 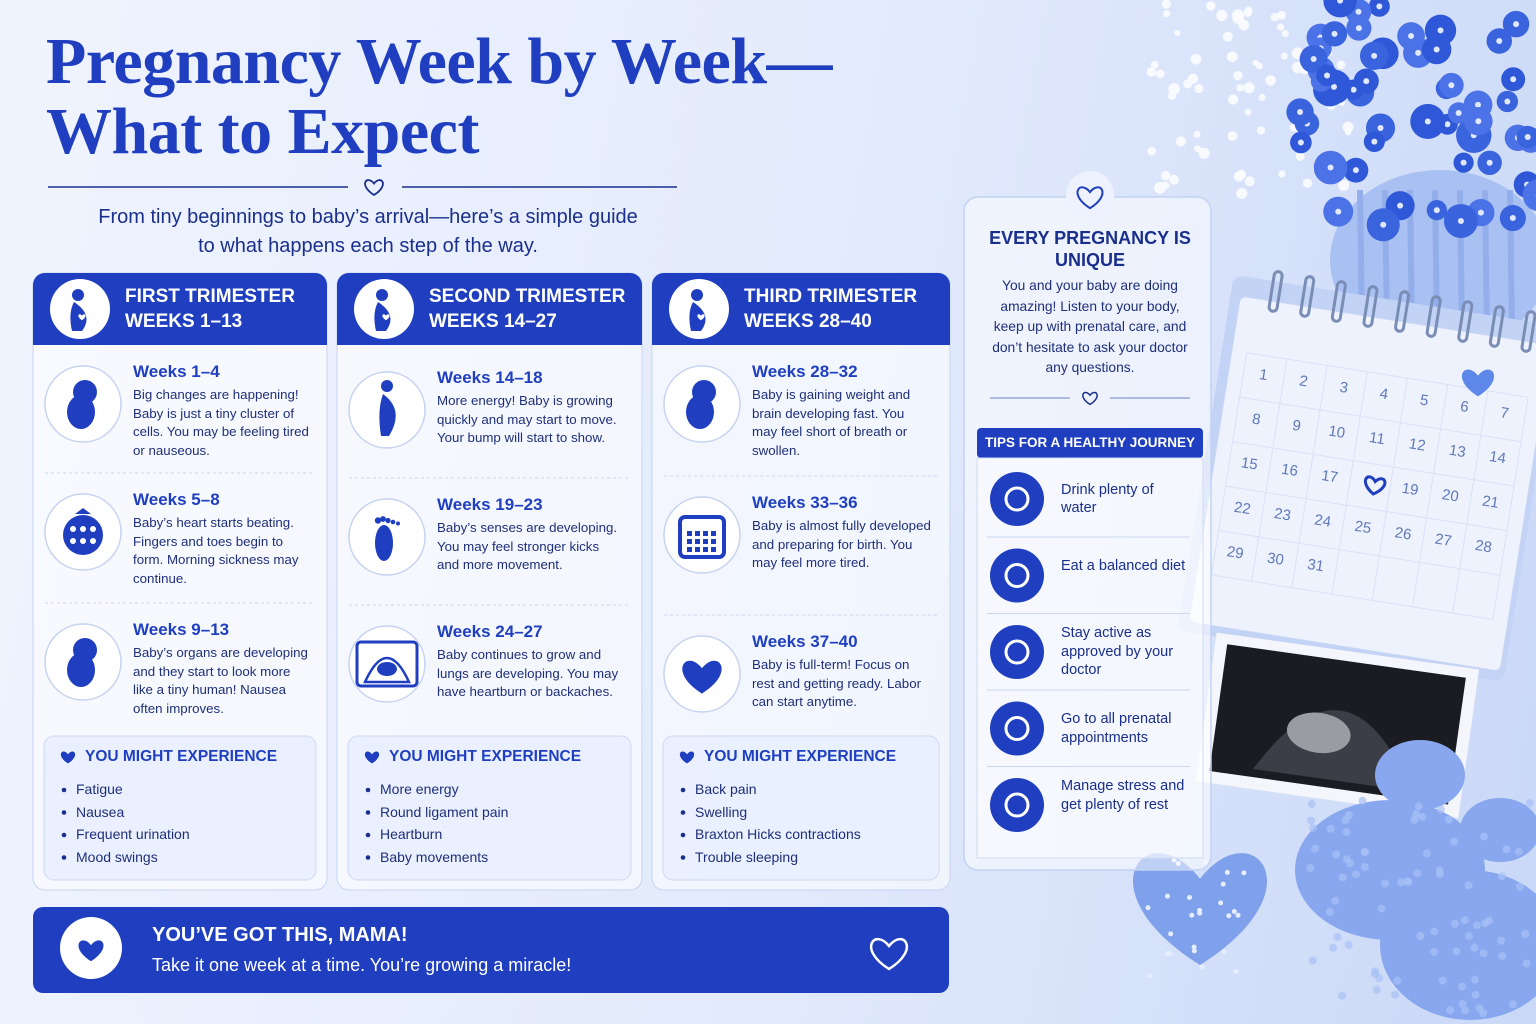 I want to click on experience-item: Trouble sleeping, so click(x=746, y=856).